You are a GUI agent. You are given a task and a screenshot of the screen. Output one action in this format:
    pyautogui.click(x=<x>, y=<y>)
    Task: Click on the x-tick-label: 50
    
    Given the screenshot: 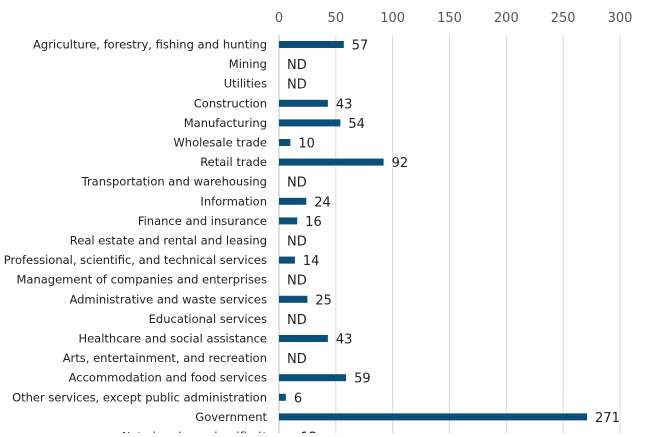 What is the action you would take?
    pyautogui.click(x=336, y=18)
    